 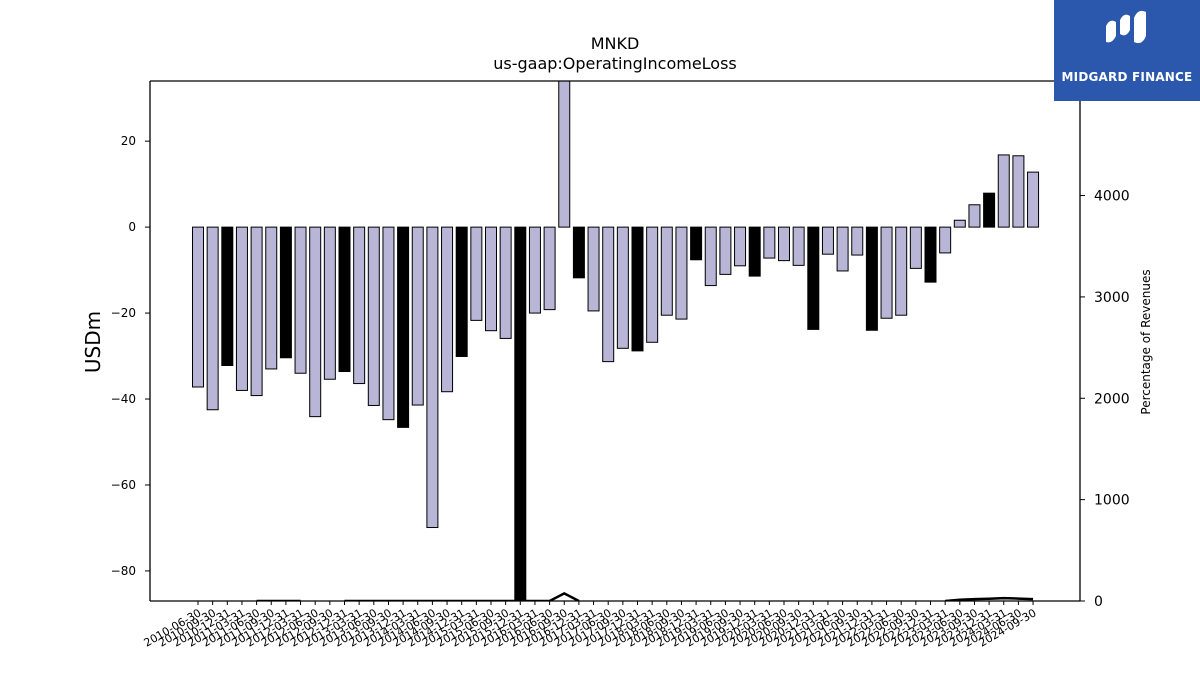 I want to click on y-tick-label: 0, so click(x=132, y=227).